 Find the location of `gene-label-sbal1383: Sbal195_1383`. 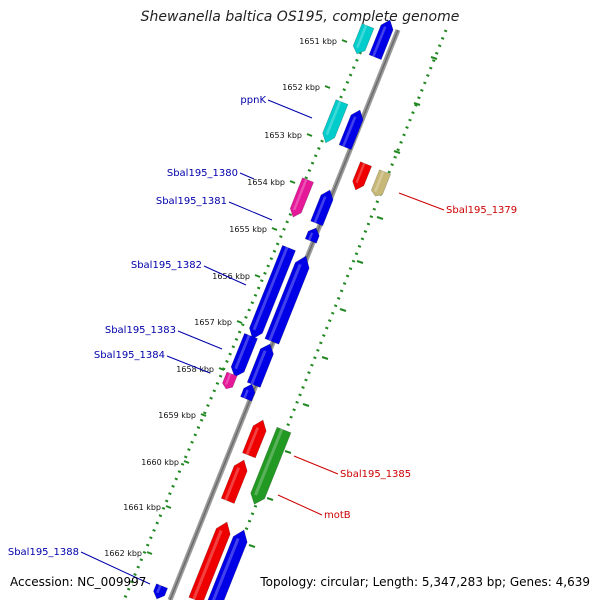

gene-label-sbal1383: Sbal195_1383 is located at coordinates (140, 330).